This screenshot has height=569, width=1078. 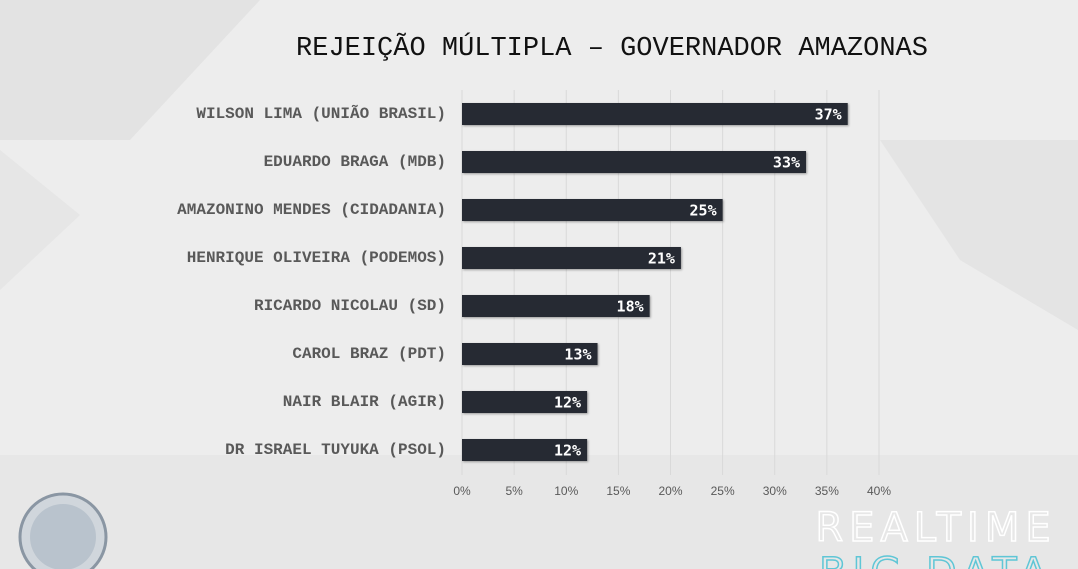 What do you see at coordinates (364, 402) in the screenshot?
I see `category-label: NAIR BLAIR (AGIR)` at bounding box center [364, 402].